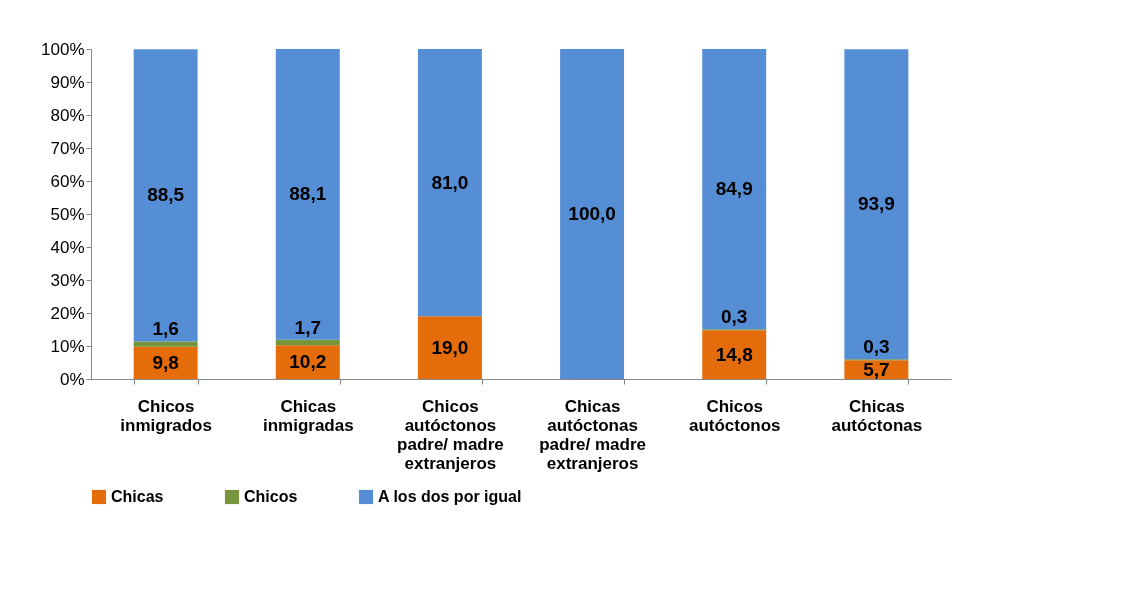  I want to click on data-label: 100,0, so click(592, 213).